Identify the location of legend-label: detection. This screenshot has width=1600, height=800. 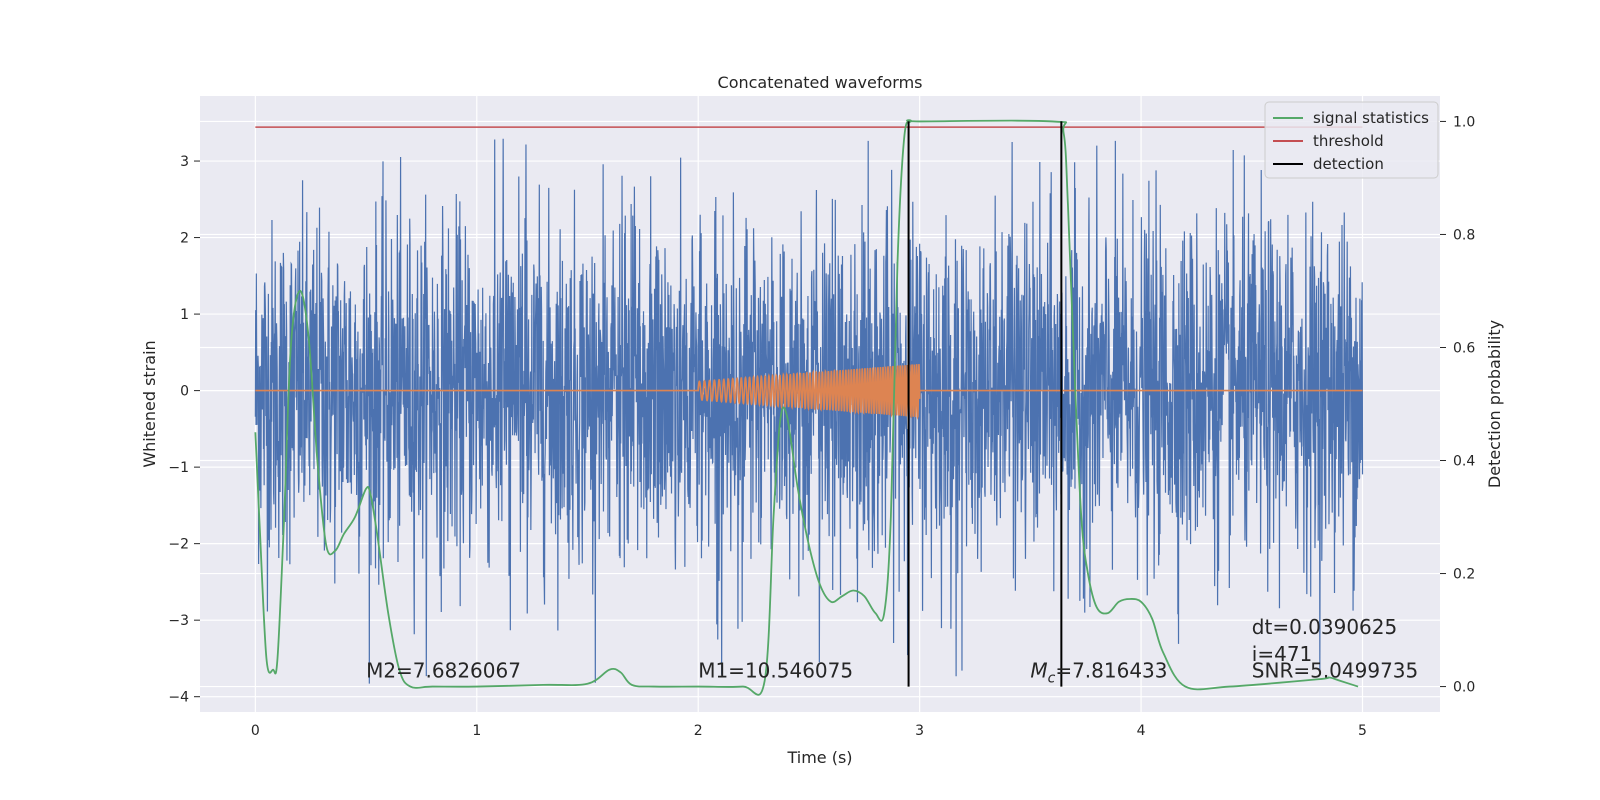
(1348, 164).